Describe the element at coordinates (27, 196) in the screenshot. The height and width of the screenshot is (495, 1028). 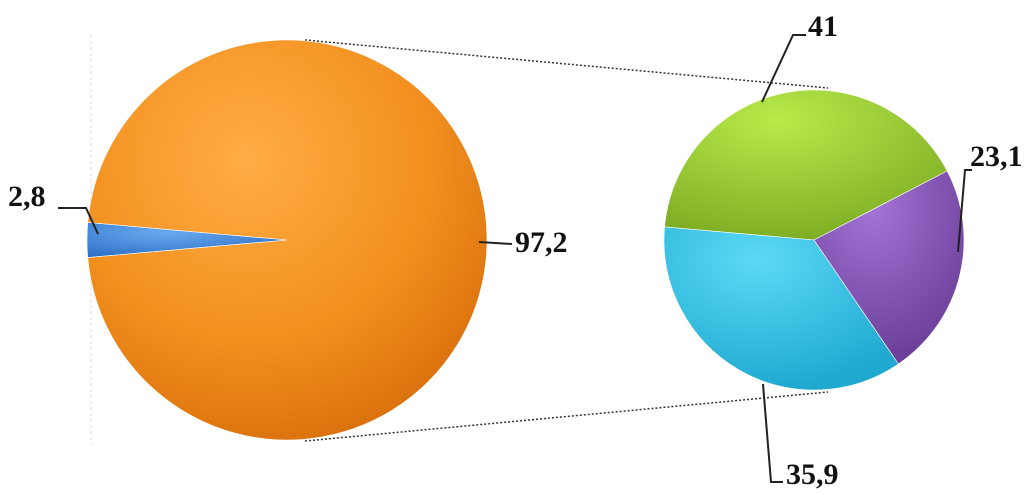
I see `data-label-2-8: 2,8` at that location.